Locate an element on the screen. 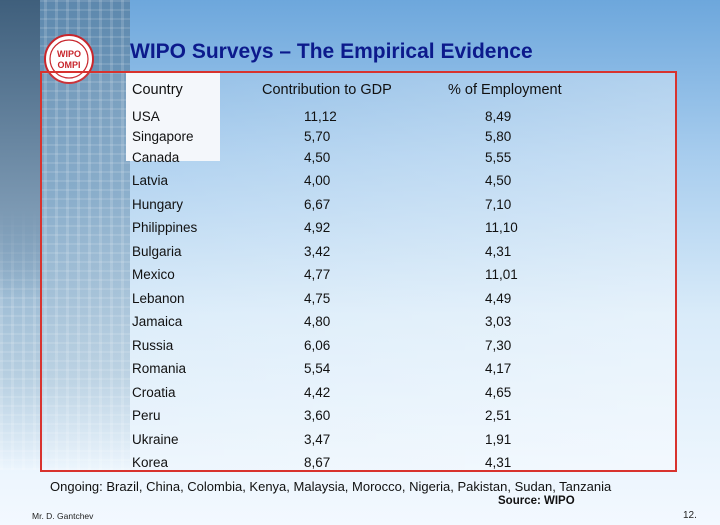  table-cell-gdp: 4,77 is located at coordinates (317, 274).